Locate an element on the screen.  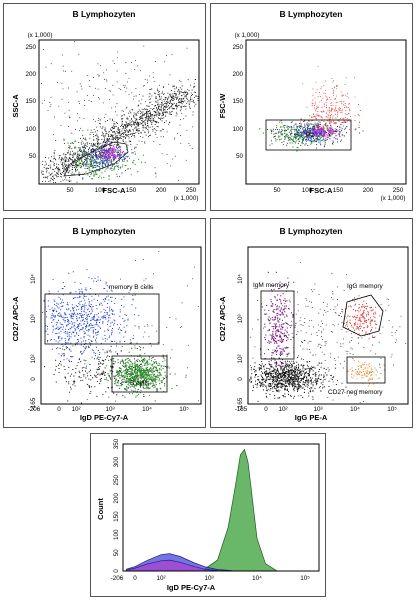
y-tick-label: 100 is located at coordinates (30, 129).